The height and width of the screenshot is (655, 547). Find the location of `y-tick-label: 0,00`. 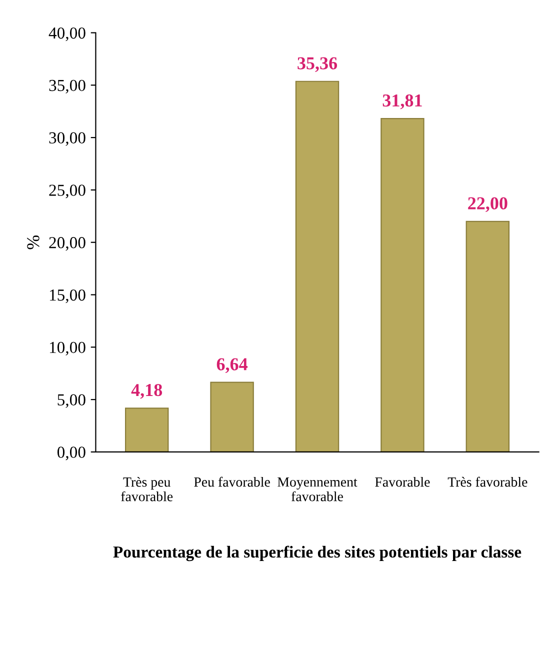

y-tick-label: 0,00 is located at coordinates (71, 453).